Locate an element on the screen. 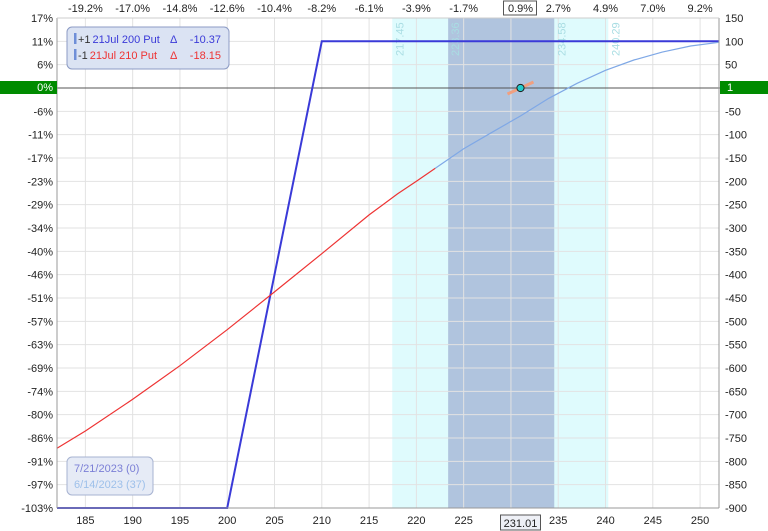  right-tick-label-18: -750 is located at coordinates (736, 439).